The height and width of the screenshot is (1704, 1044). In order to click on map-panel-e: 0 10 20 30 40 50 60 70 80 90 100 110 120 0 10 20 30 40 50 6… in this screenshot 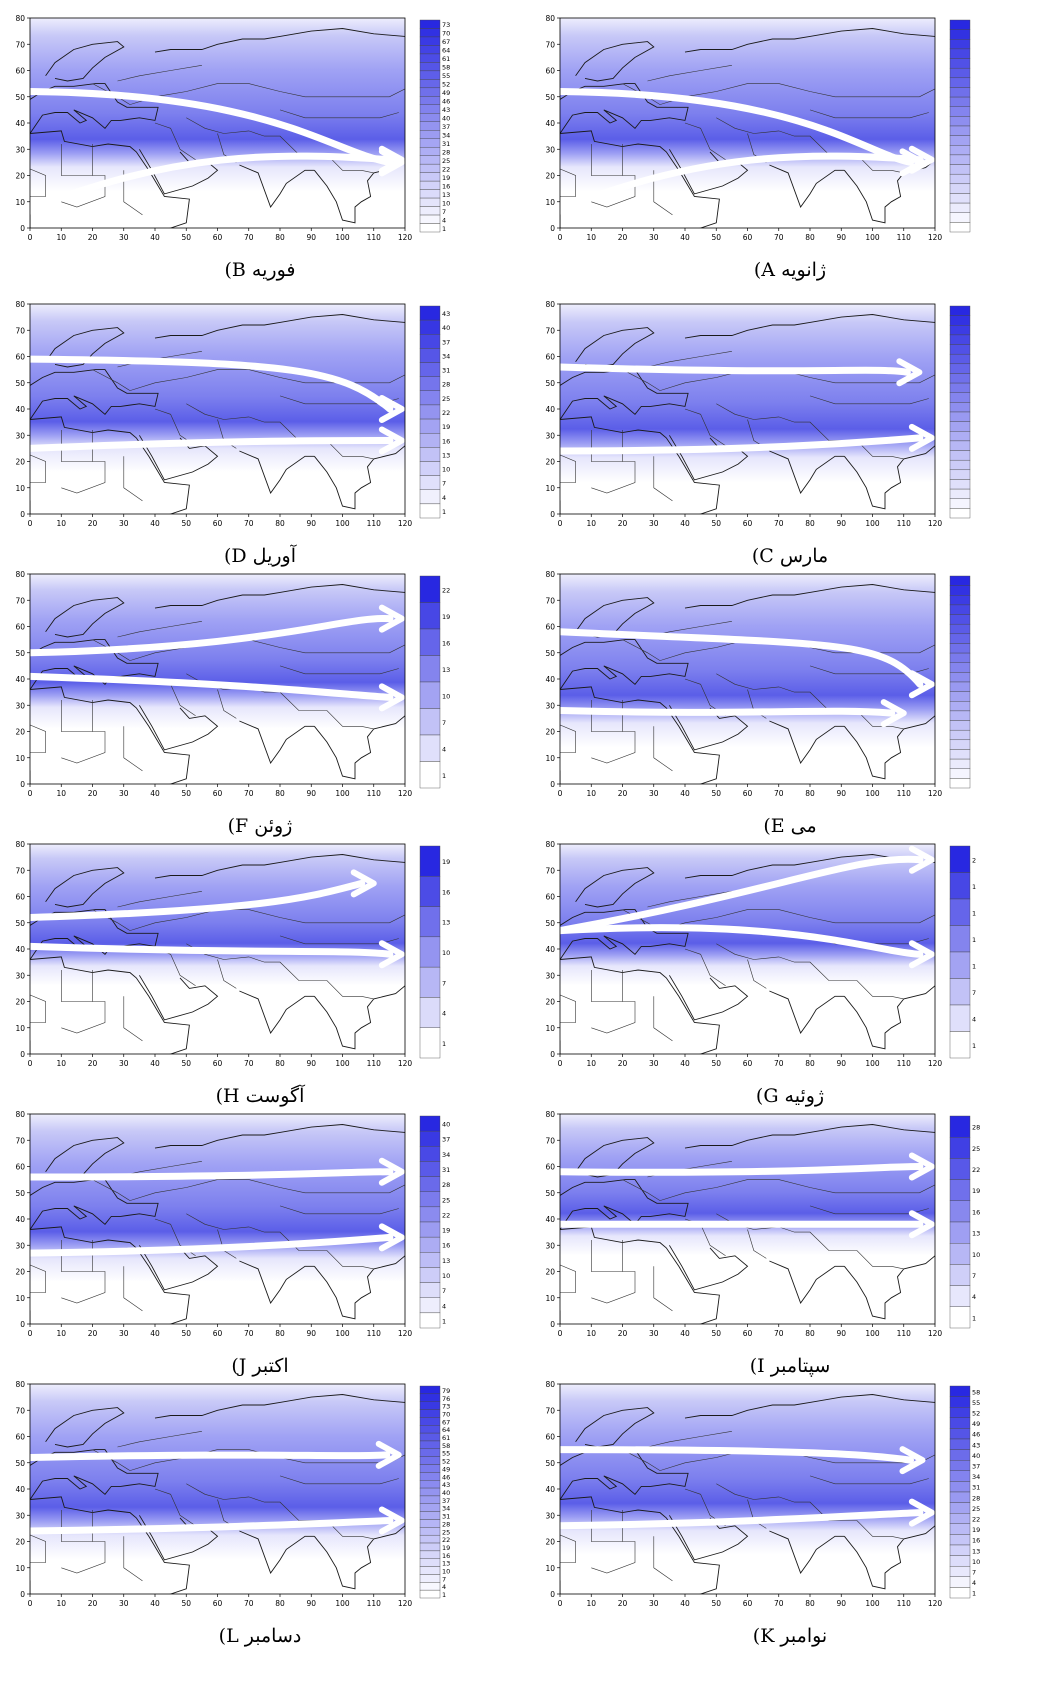, I will do `click(790, 701)`.